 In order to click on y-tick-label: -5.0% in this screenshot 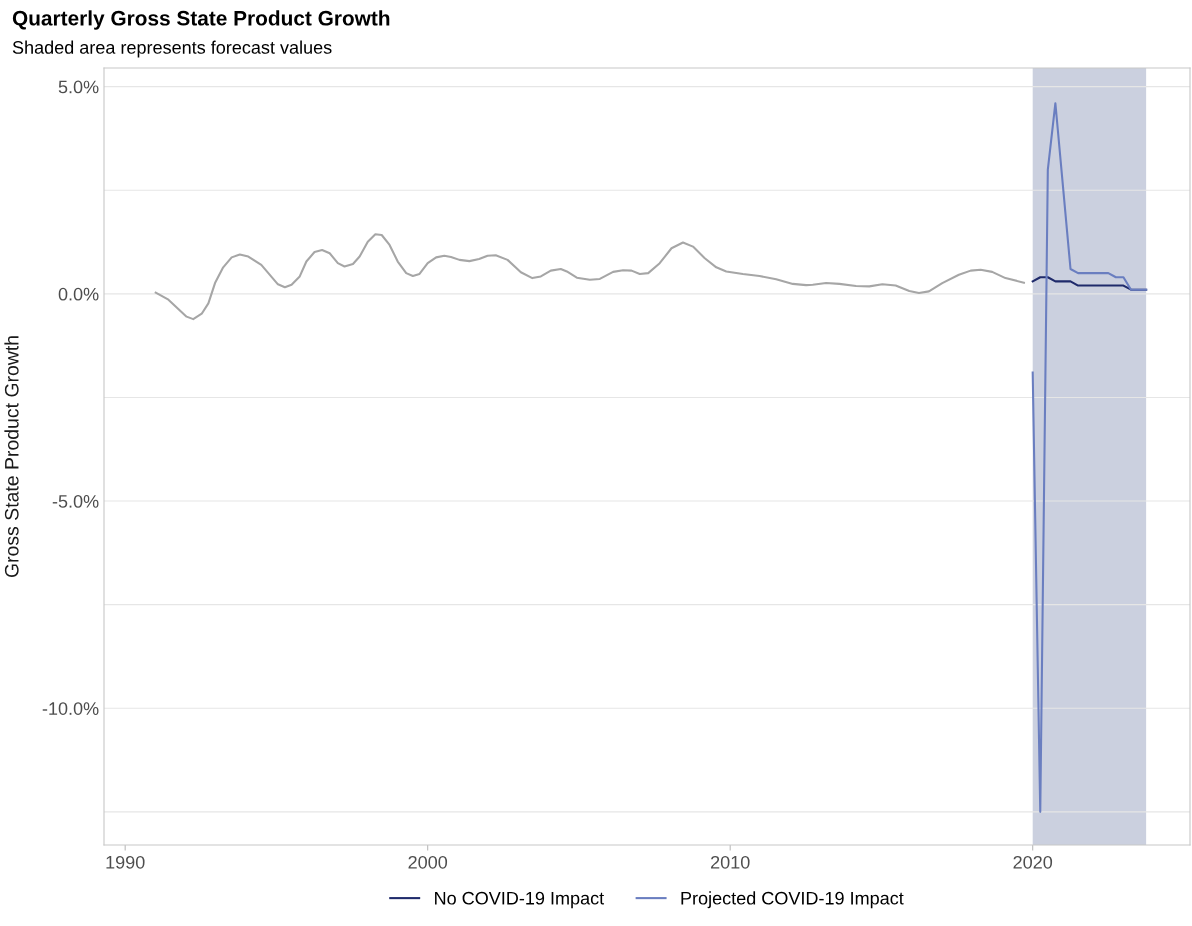, I will do `click(75, 501)`.